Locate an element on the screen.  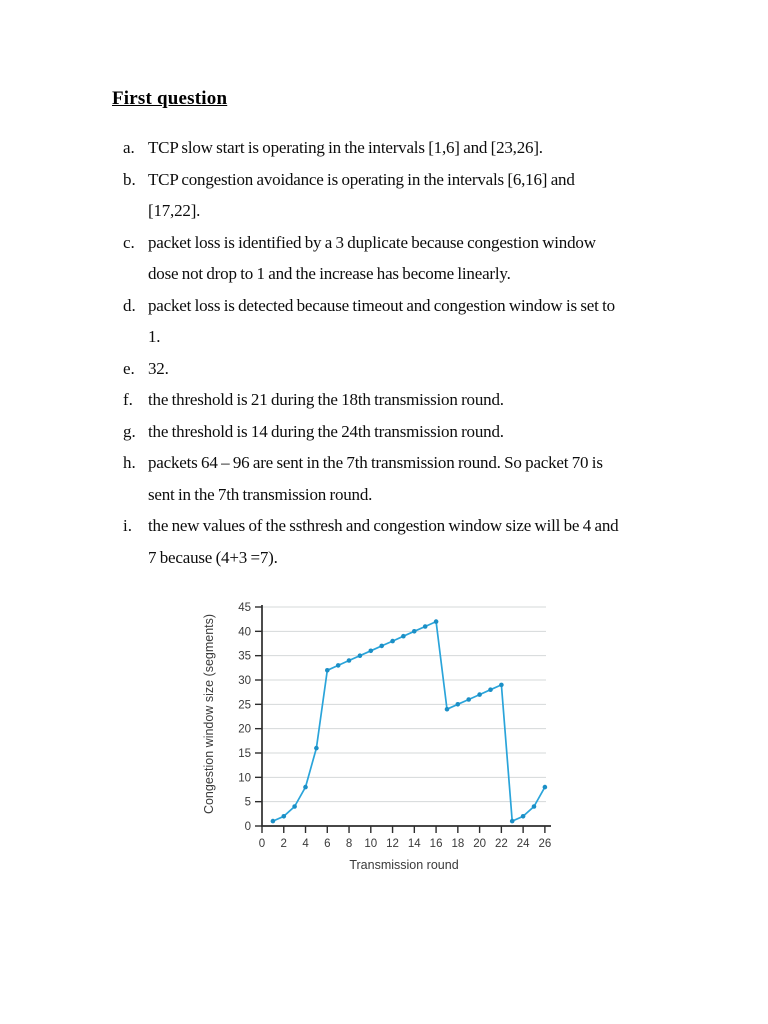
x-tick-label: 10 is located at coordinates (370, 844).